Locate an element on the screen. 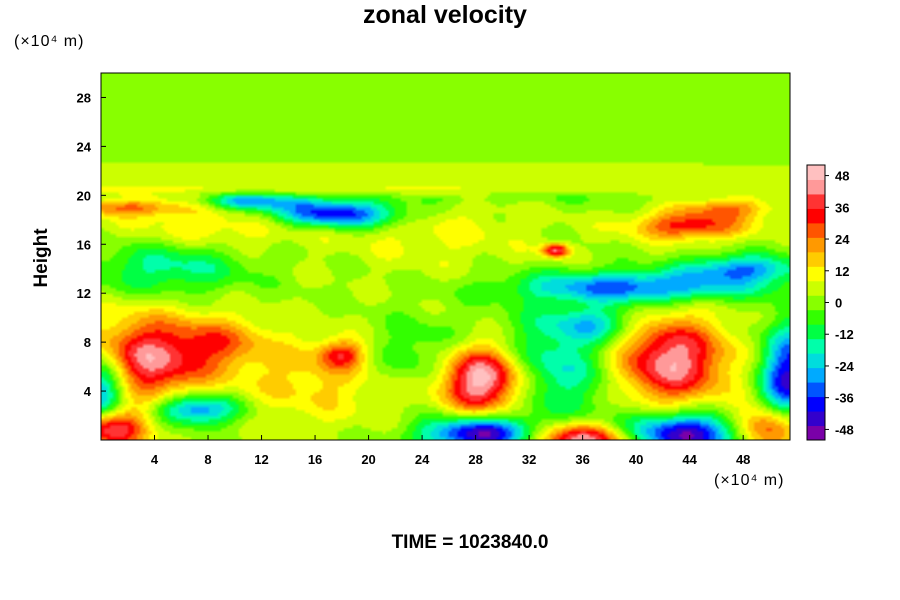  x-axis: 4 8 12 16 20 24 28 32 36 40 44 48 is located at coordinates (450, 451).